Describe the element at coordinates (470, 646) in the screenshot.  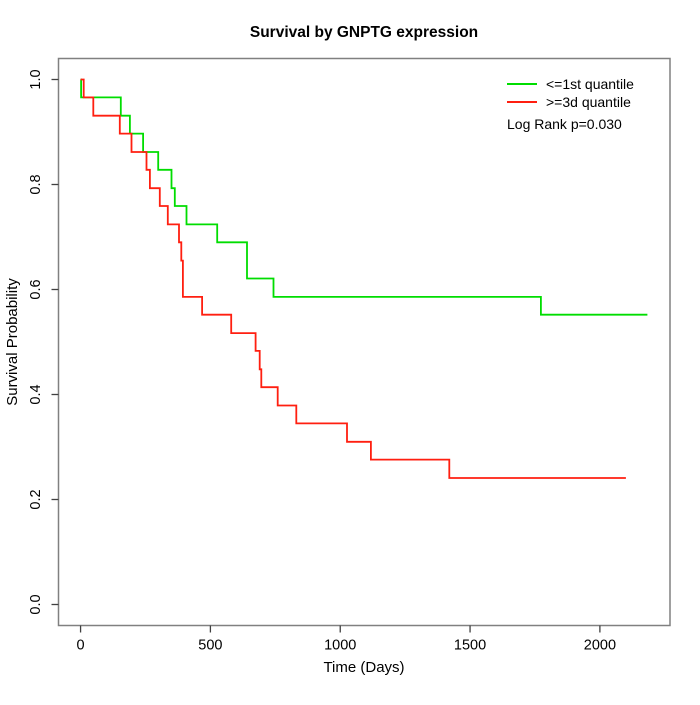
I see `x-tick-label: 1500` at that location.